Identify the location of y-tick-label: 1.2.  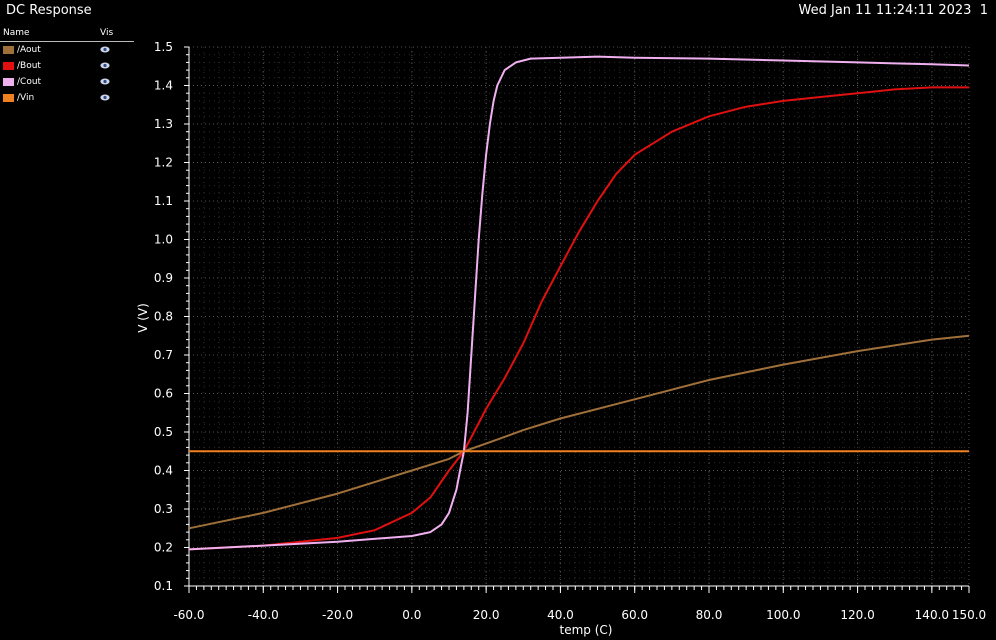
(163, 163).